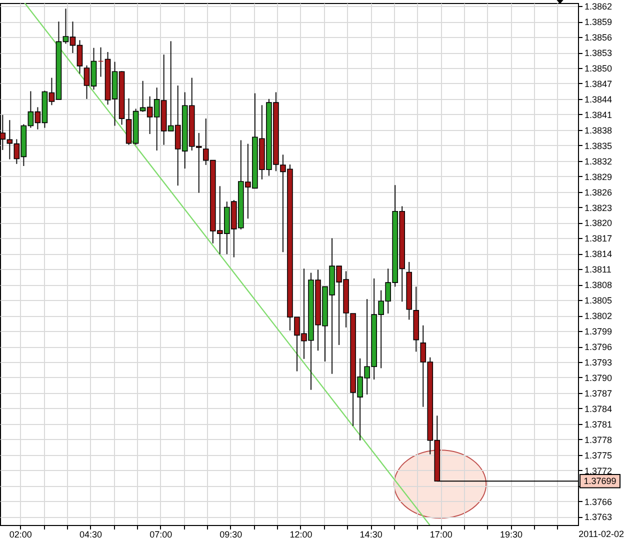 The image size is (625, 540). Describe the element at coordinates (301, 535) in the screenshot. I see `x-tick-label: 12:00` at that location.